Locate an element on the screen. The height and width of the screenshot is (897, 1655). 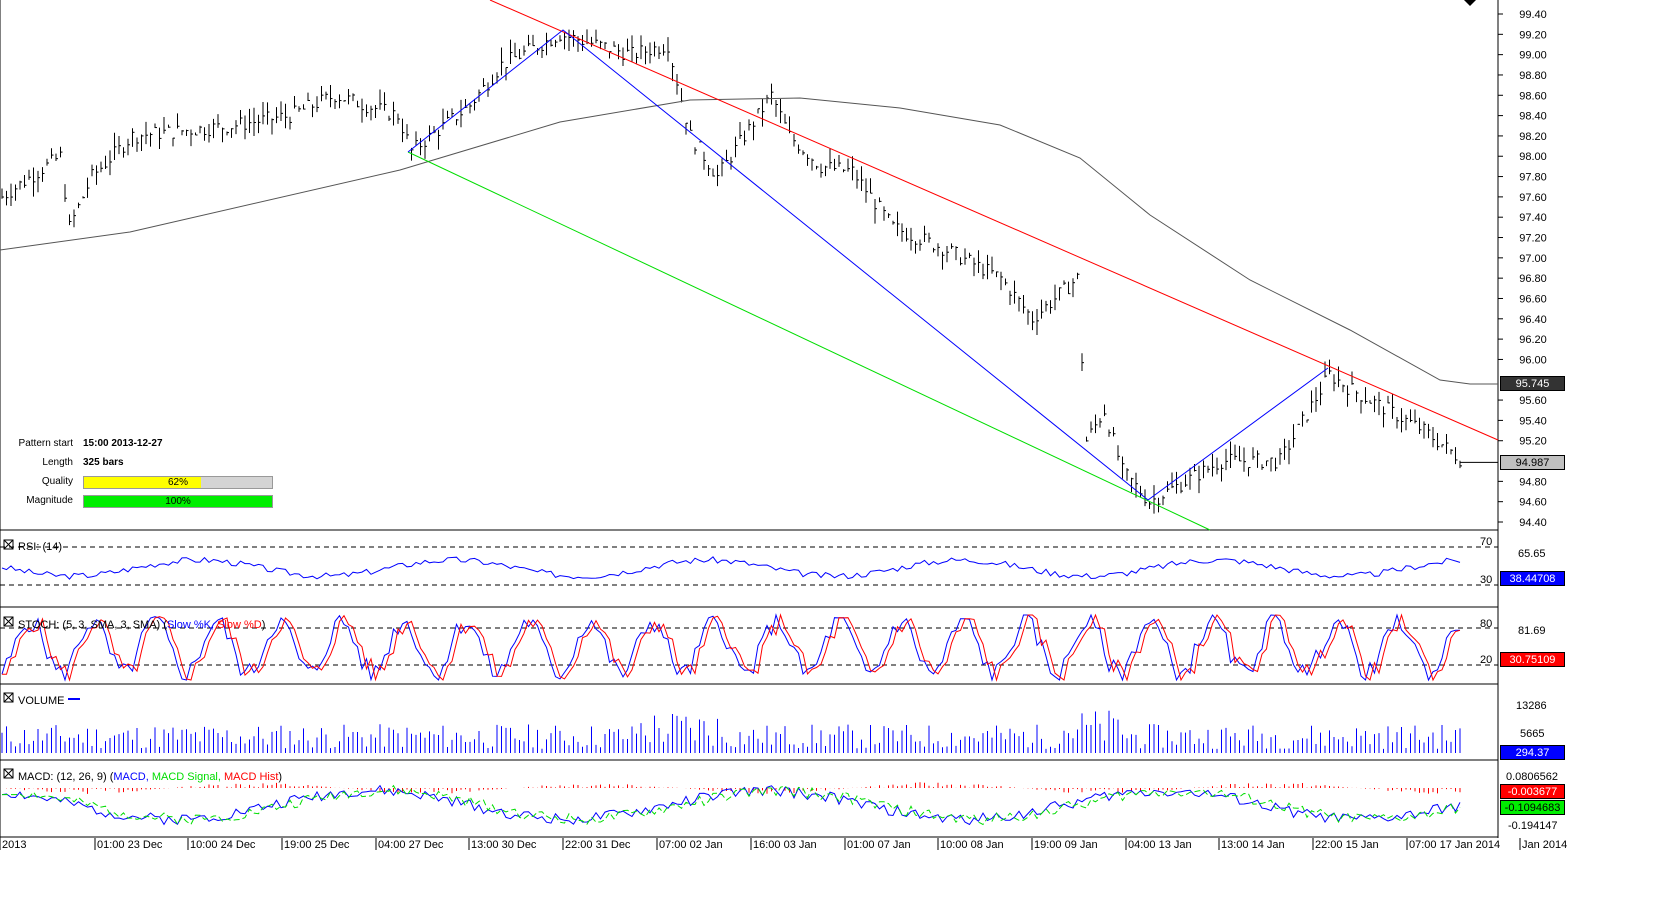
rsi-level-label: 30 is located at coordinates (1486, 580).